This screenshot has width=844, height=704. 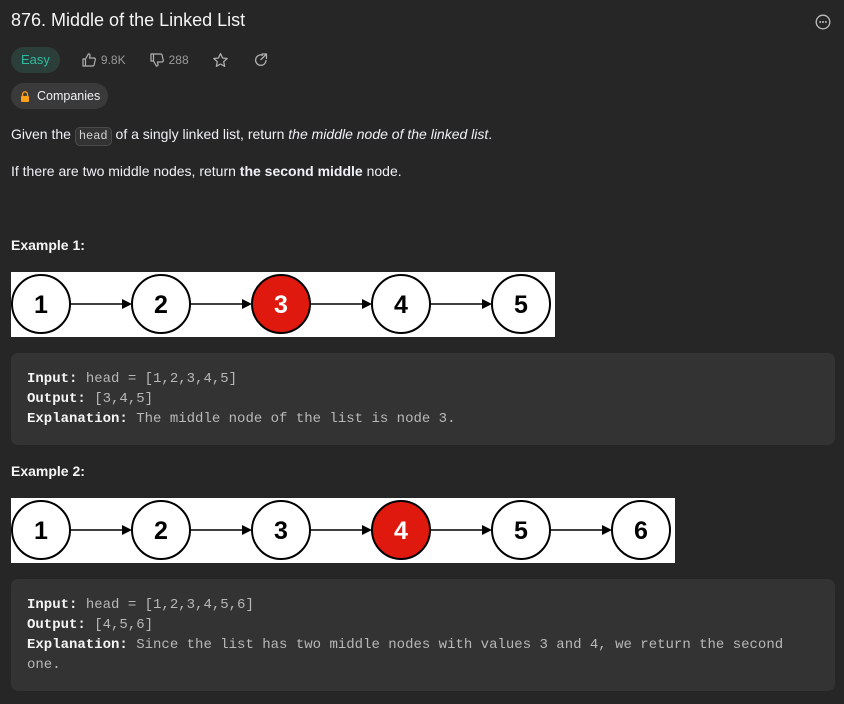 I want to click on example-1-title: Example 1:, so click(x=48, y=245).